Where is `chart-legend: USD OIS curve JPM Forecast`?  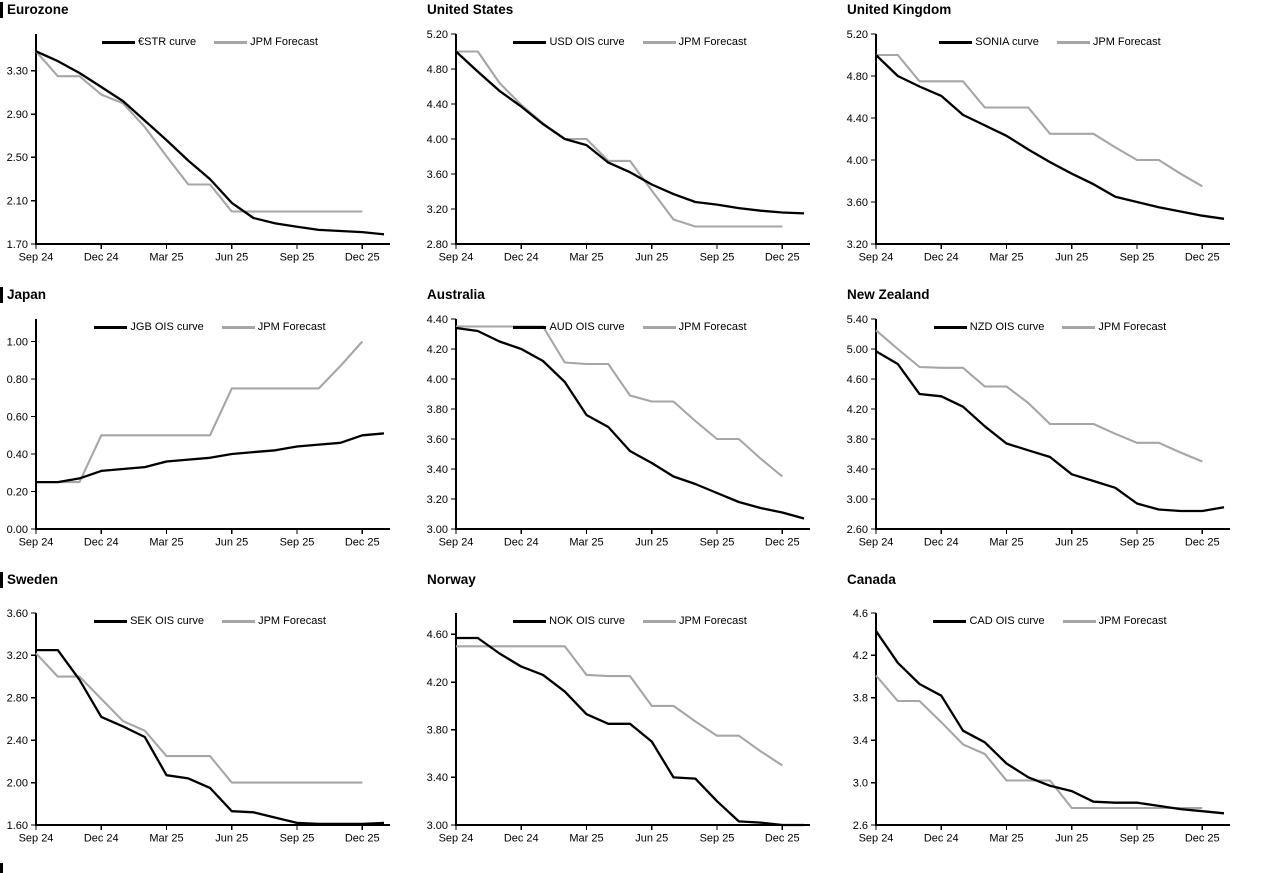
chart-legend: USD OIS curve JPM Forecast is located at coordinates (630, 42).